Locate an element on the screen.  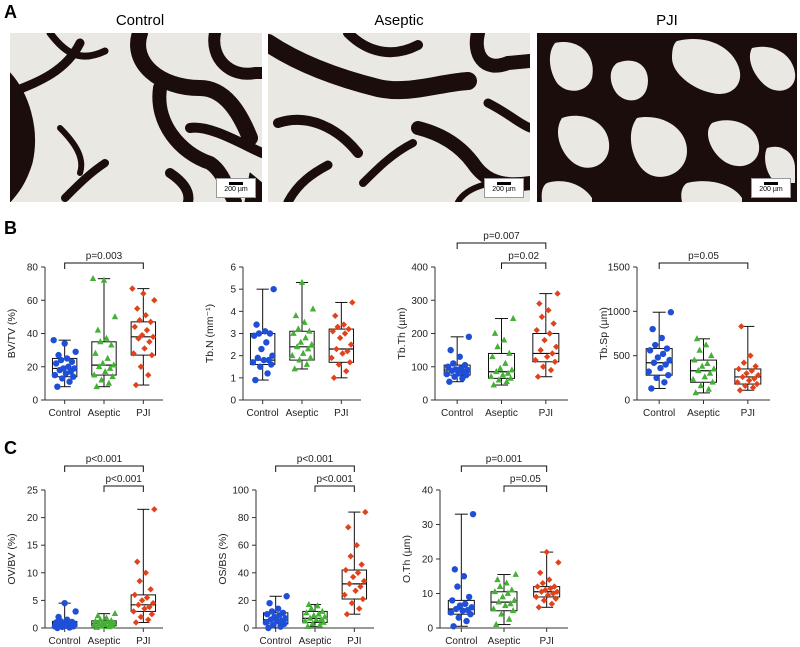
y-tick-label: 40 is located at coordinates (244, 573).